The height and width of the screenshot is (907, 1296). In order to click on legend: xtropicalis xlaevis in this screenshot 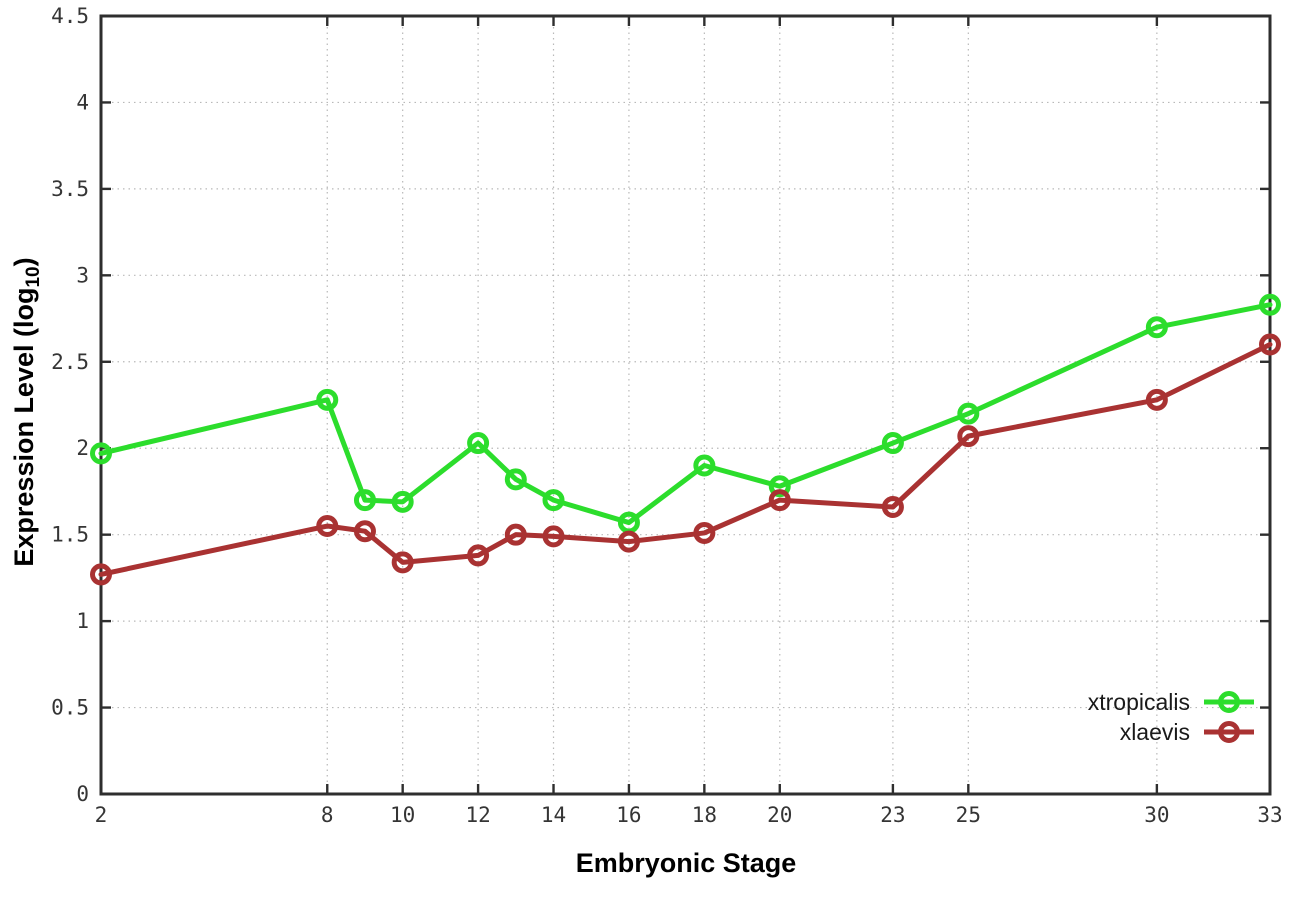, I will do `click(1172, 717)`.